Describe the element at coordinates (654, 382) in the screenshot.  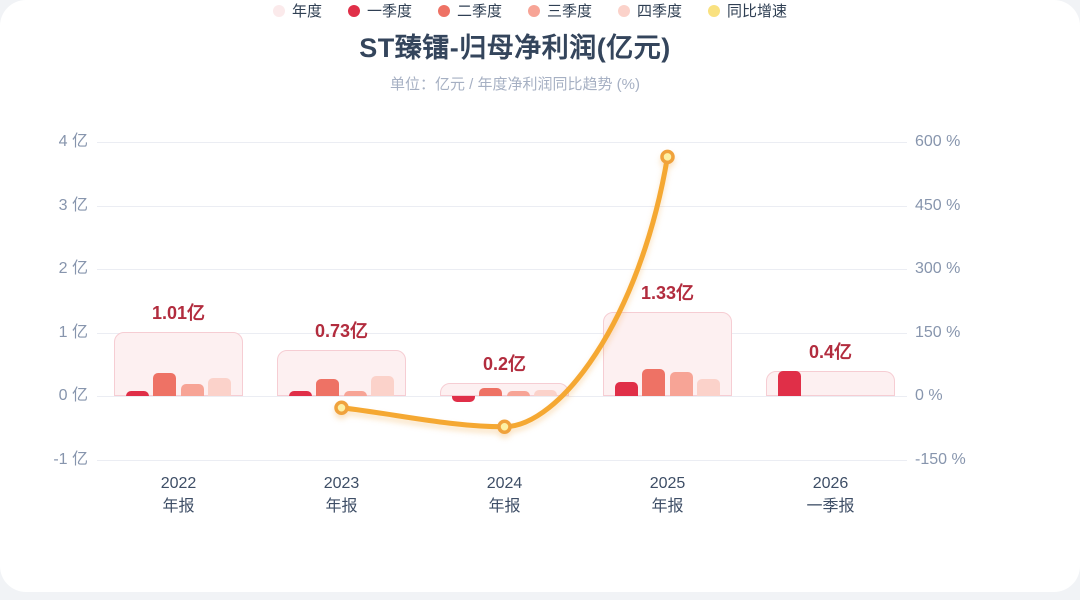
I see `bar-q2-2025` at that location.